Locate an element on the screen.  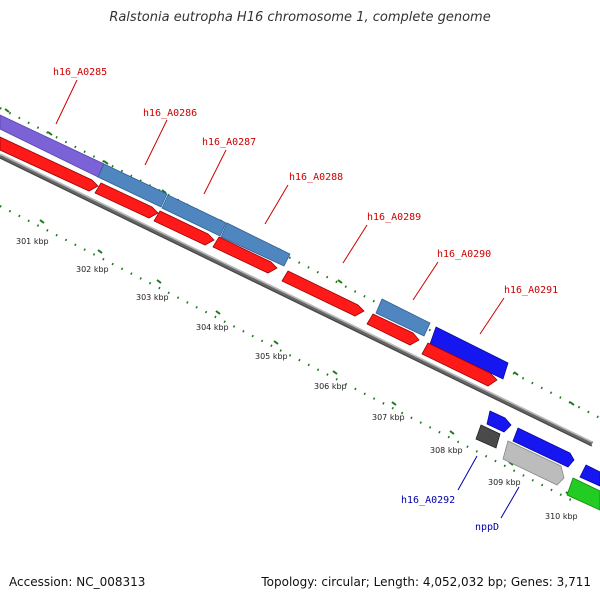
kbp-label-310: 310 kbp is located at coordinates (561, 516).